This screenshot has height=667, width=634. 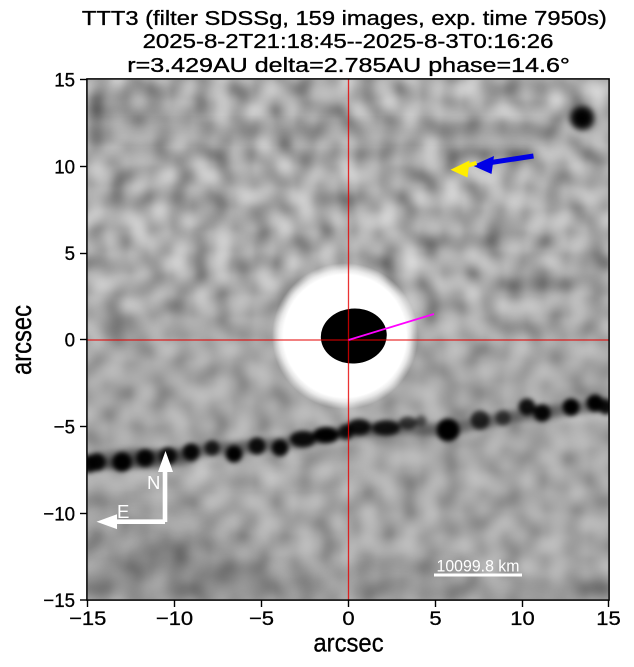 I want to click on svg-text: E, so click(x=123, y=511).